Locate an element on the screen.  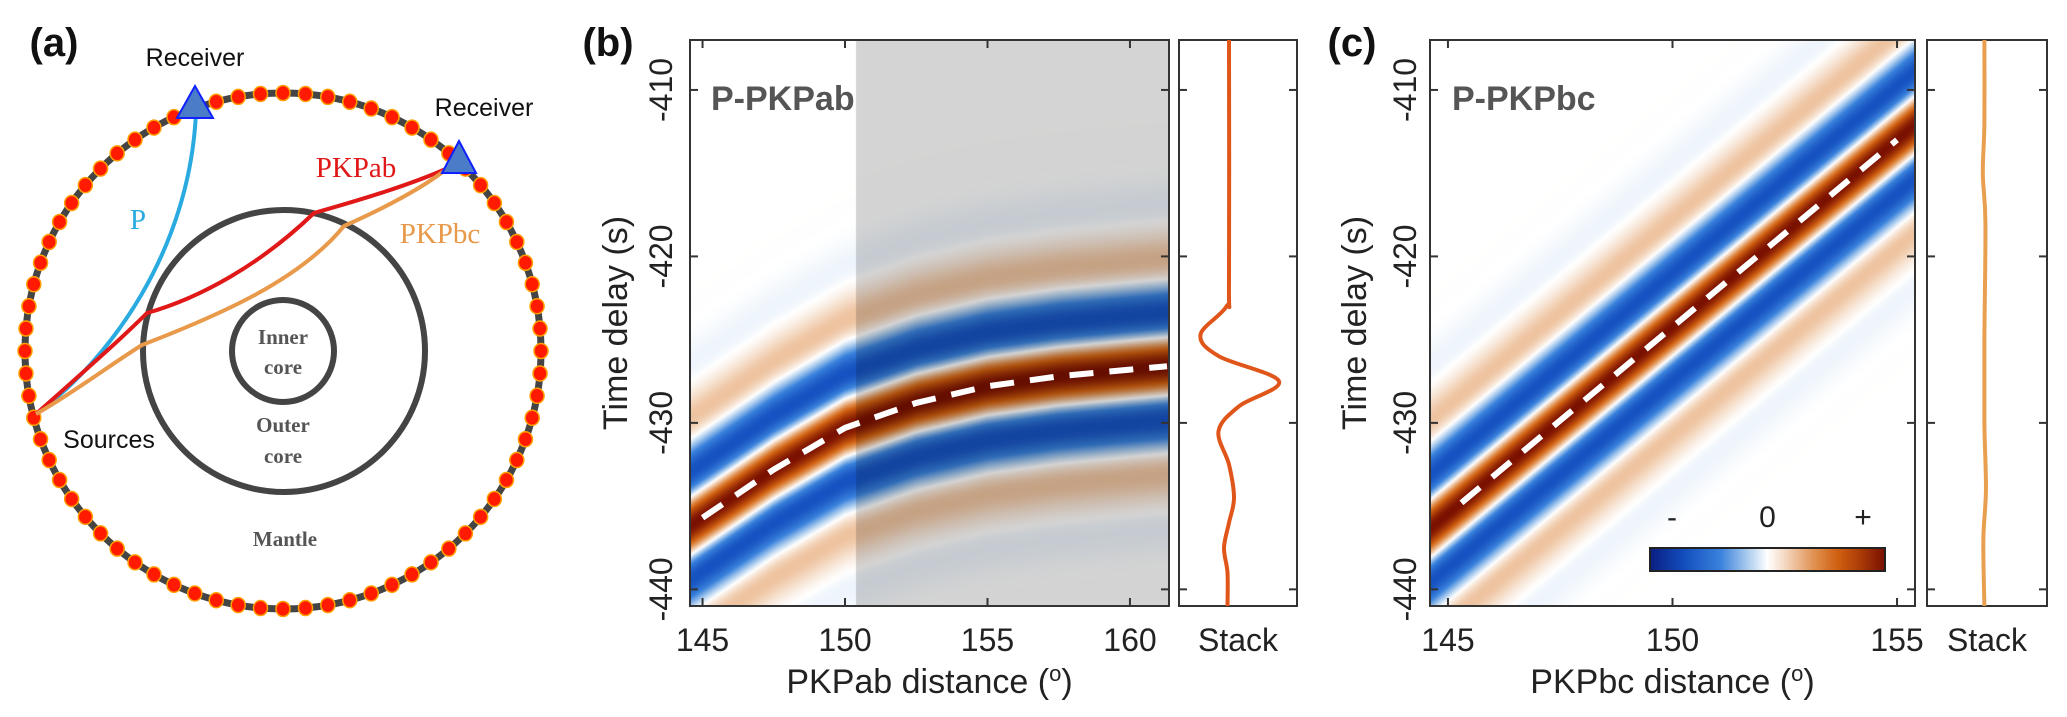
x-axis-label-text: PKPab distance is located at coordinates (907, 682).